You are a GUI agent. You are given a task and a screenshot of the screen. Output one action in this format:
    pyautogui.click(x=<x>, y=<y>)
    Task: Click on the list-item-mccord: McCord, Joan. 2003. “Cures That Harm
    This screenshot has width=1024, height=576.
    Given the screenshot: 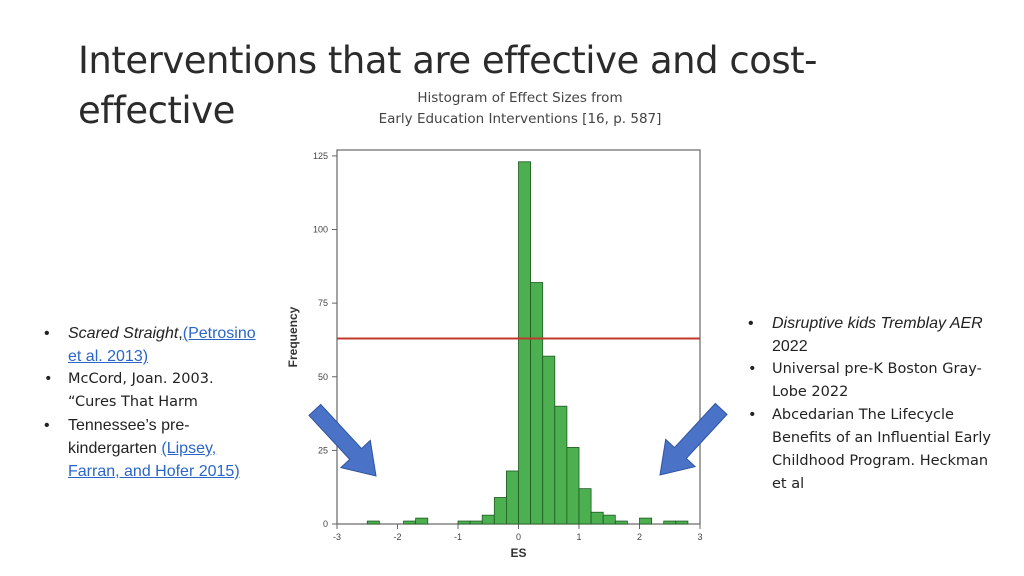 What is the action you would take?
    pyautogui.click(x=151, y=391)
    